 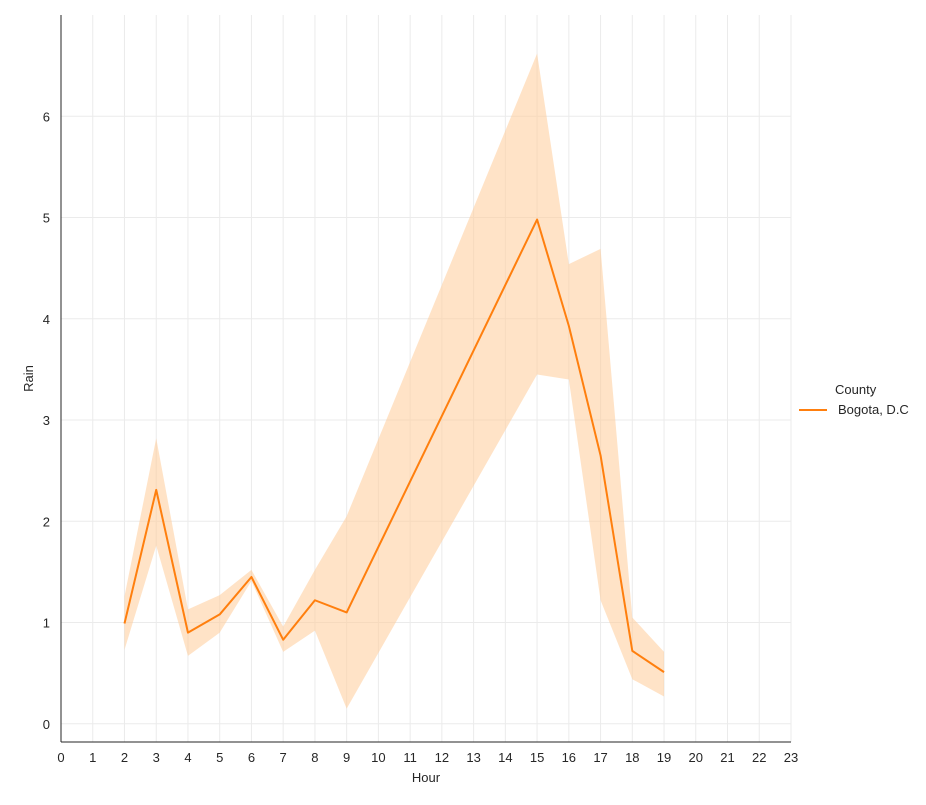 I want to click on x-tick-label: 8, so click(x=314, y=757).